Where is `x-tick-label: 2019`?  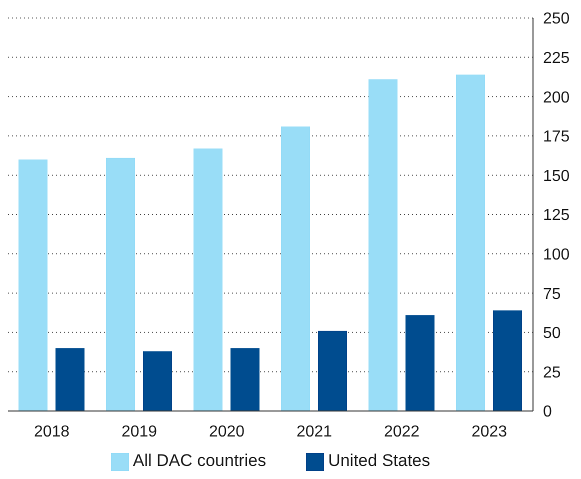 x-tick-label: 2019 is located at coordinates (139, 431).